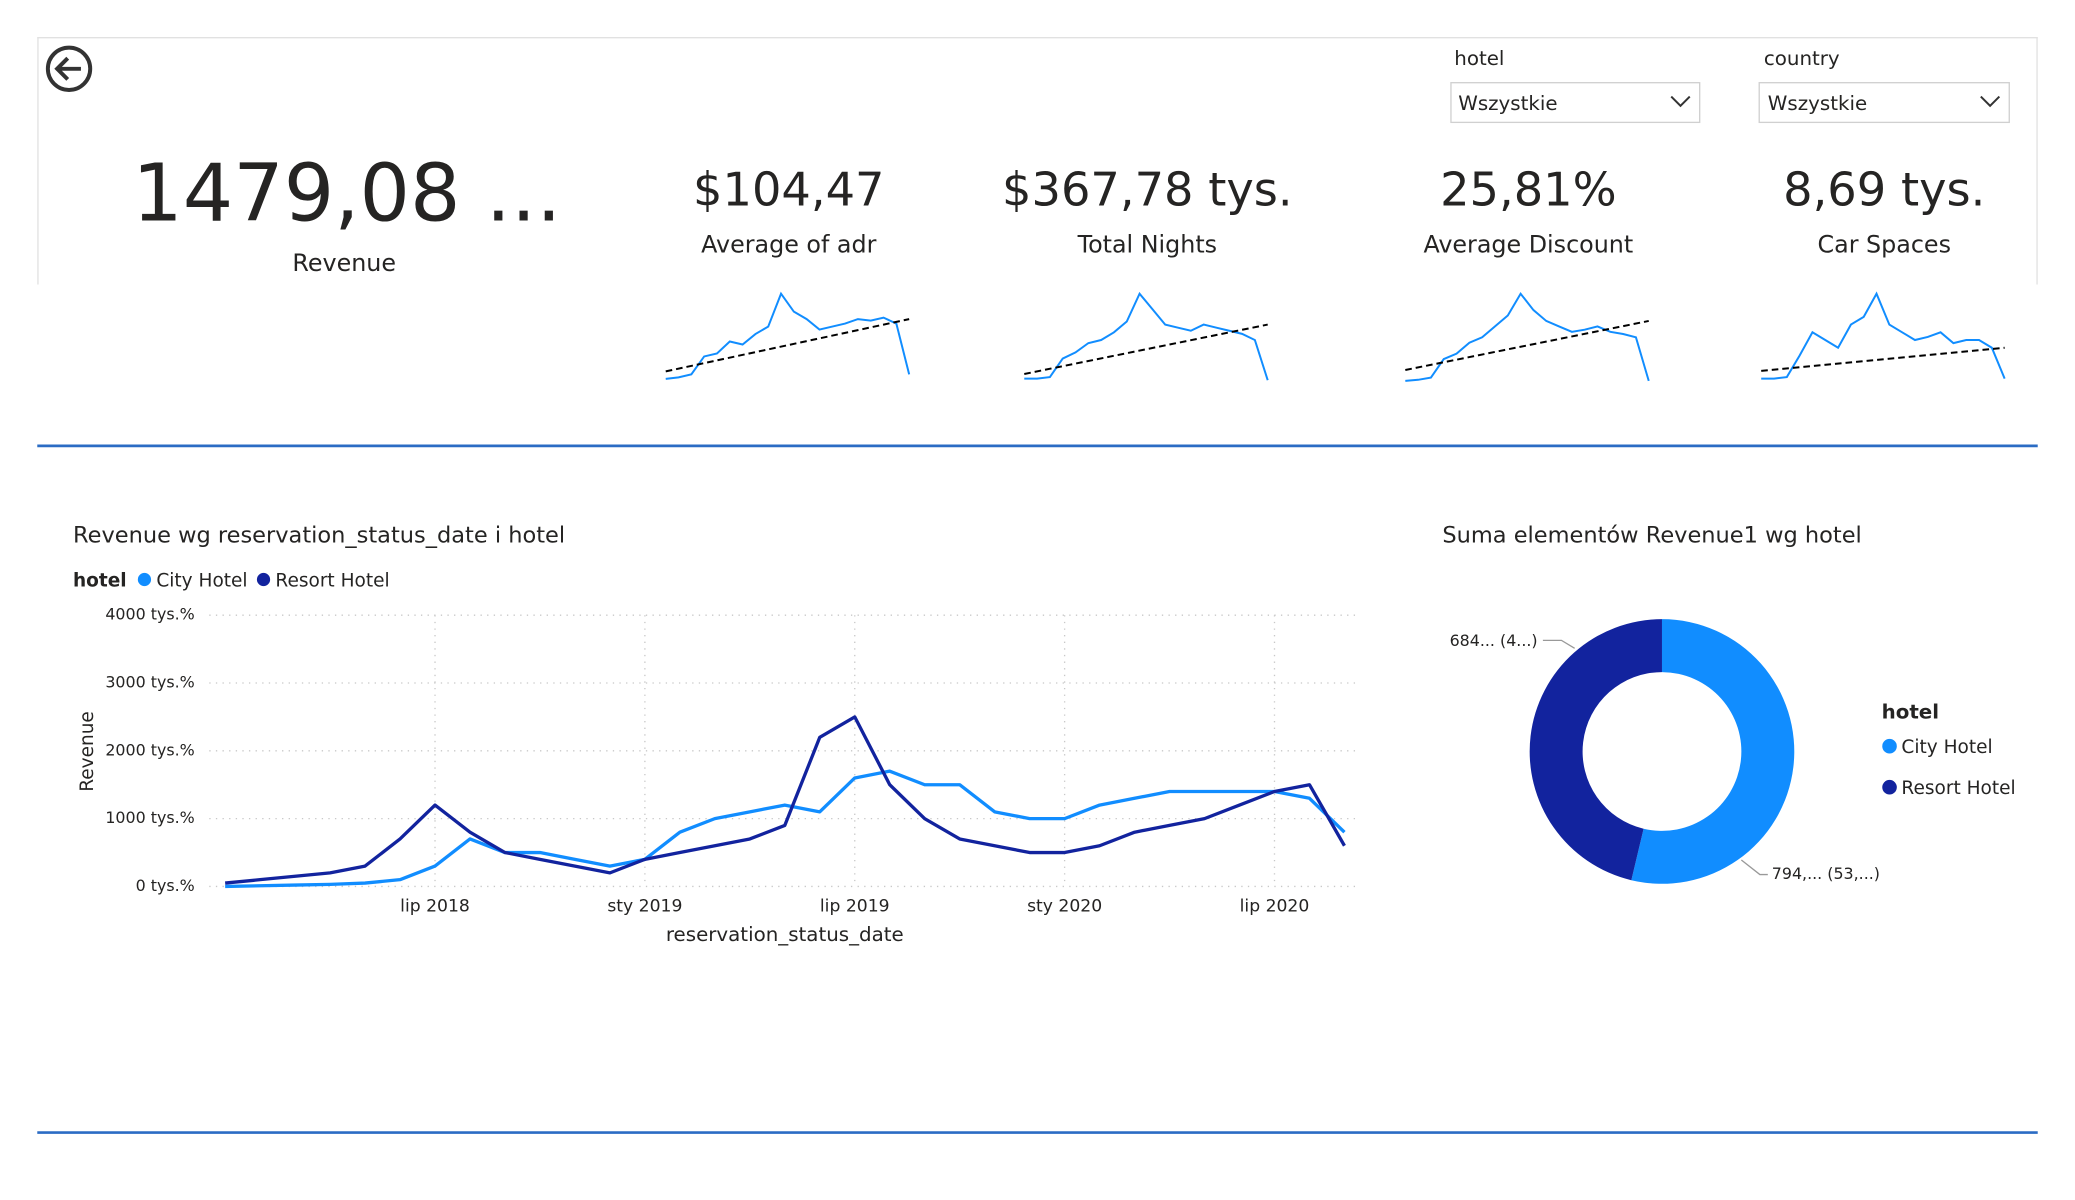 Image resolution: width=2075 pixels, height=1200 pixels. Describe the element at coordinates (149, 682) in the screenshot. I see `y-tick-label: 3000 tys.%` at that location.